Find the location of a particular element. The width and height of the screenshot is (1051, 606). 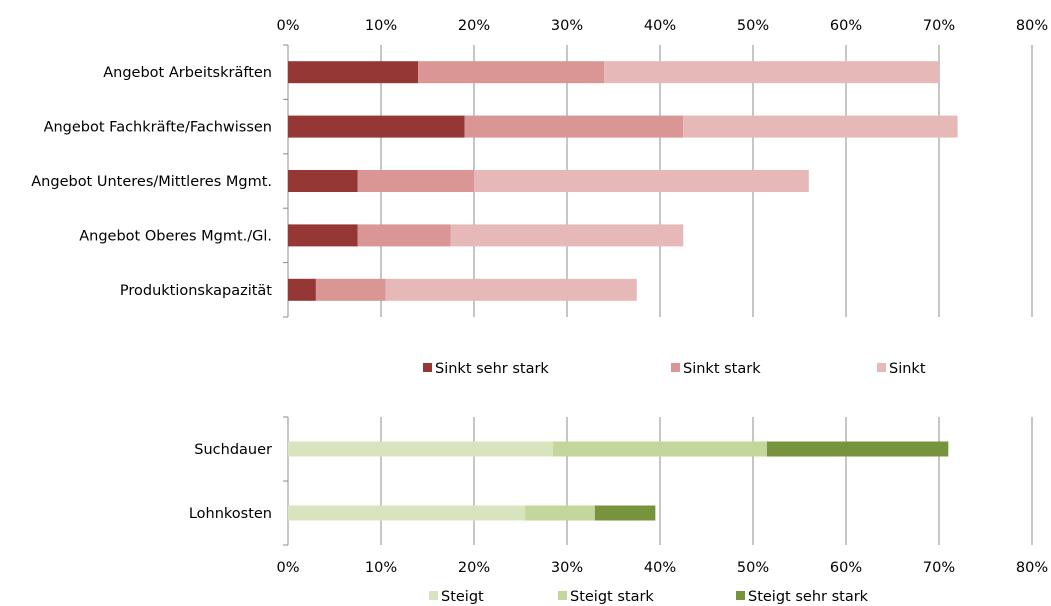

top-x-tick-label: 70% is located at coordinates (939, 26).